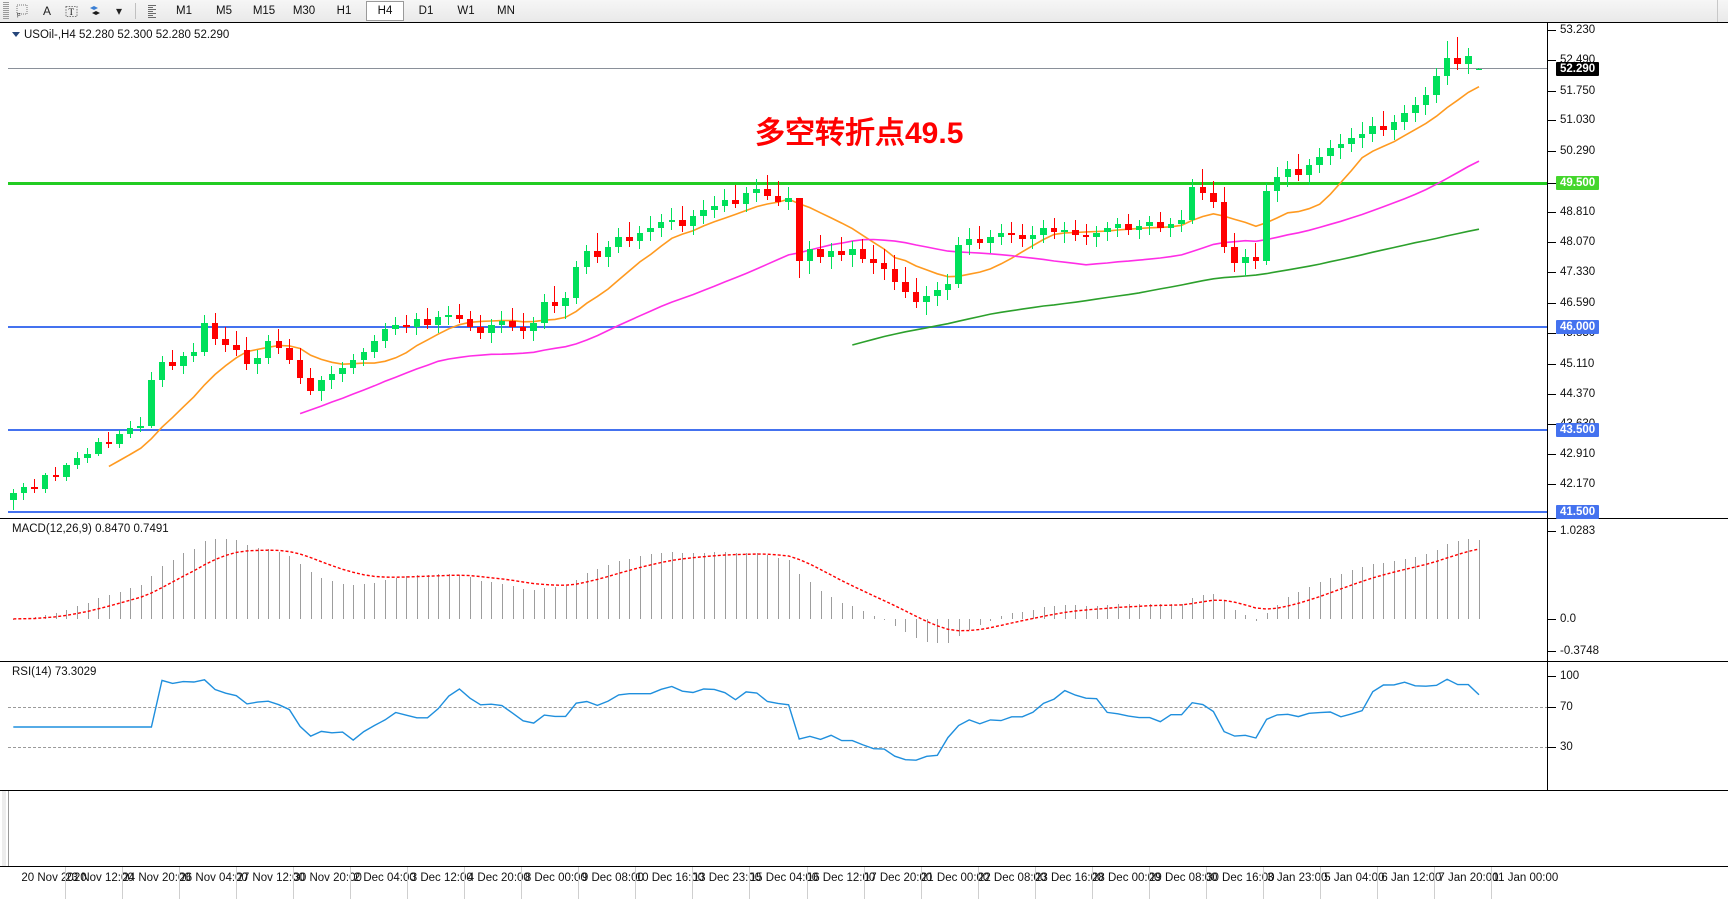 This screenshot has width=1728, height=899. Describe the element at coordinates (304, 11) in the screenshot. I see `timeframe-m30: M30` at that location.